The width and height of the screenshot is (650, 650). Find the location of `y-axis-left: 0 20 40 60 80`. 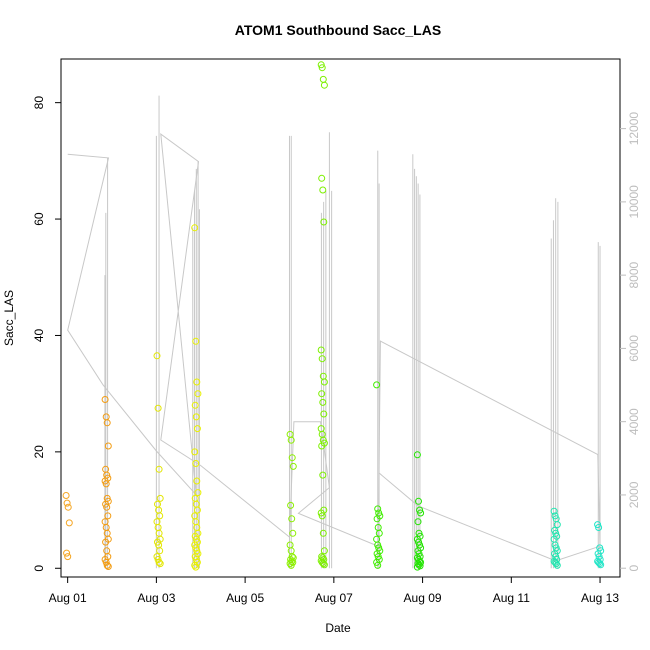

y-axis-left: 0 20 40 60 80 is located at coordinates (46, 334).